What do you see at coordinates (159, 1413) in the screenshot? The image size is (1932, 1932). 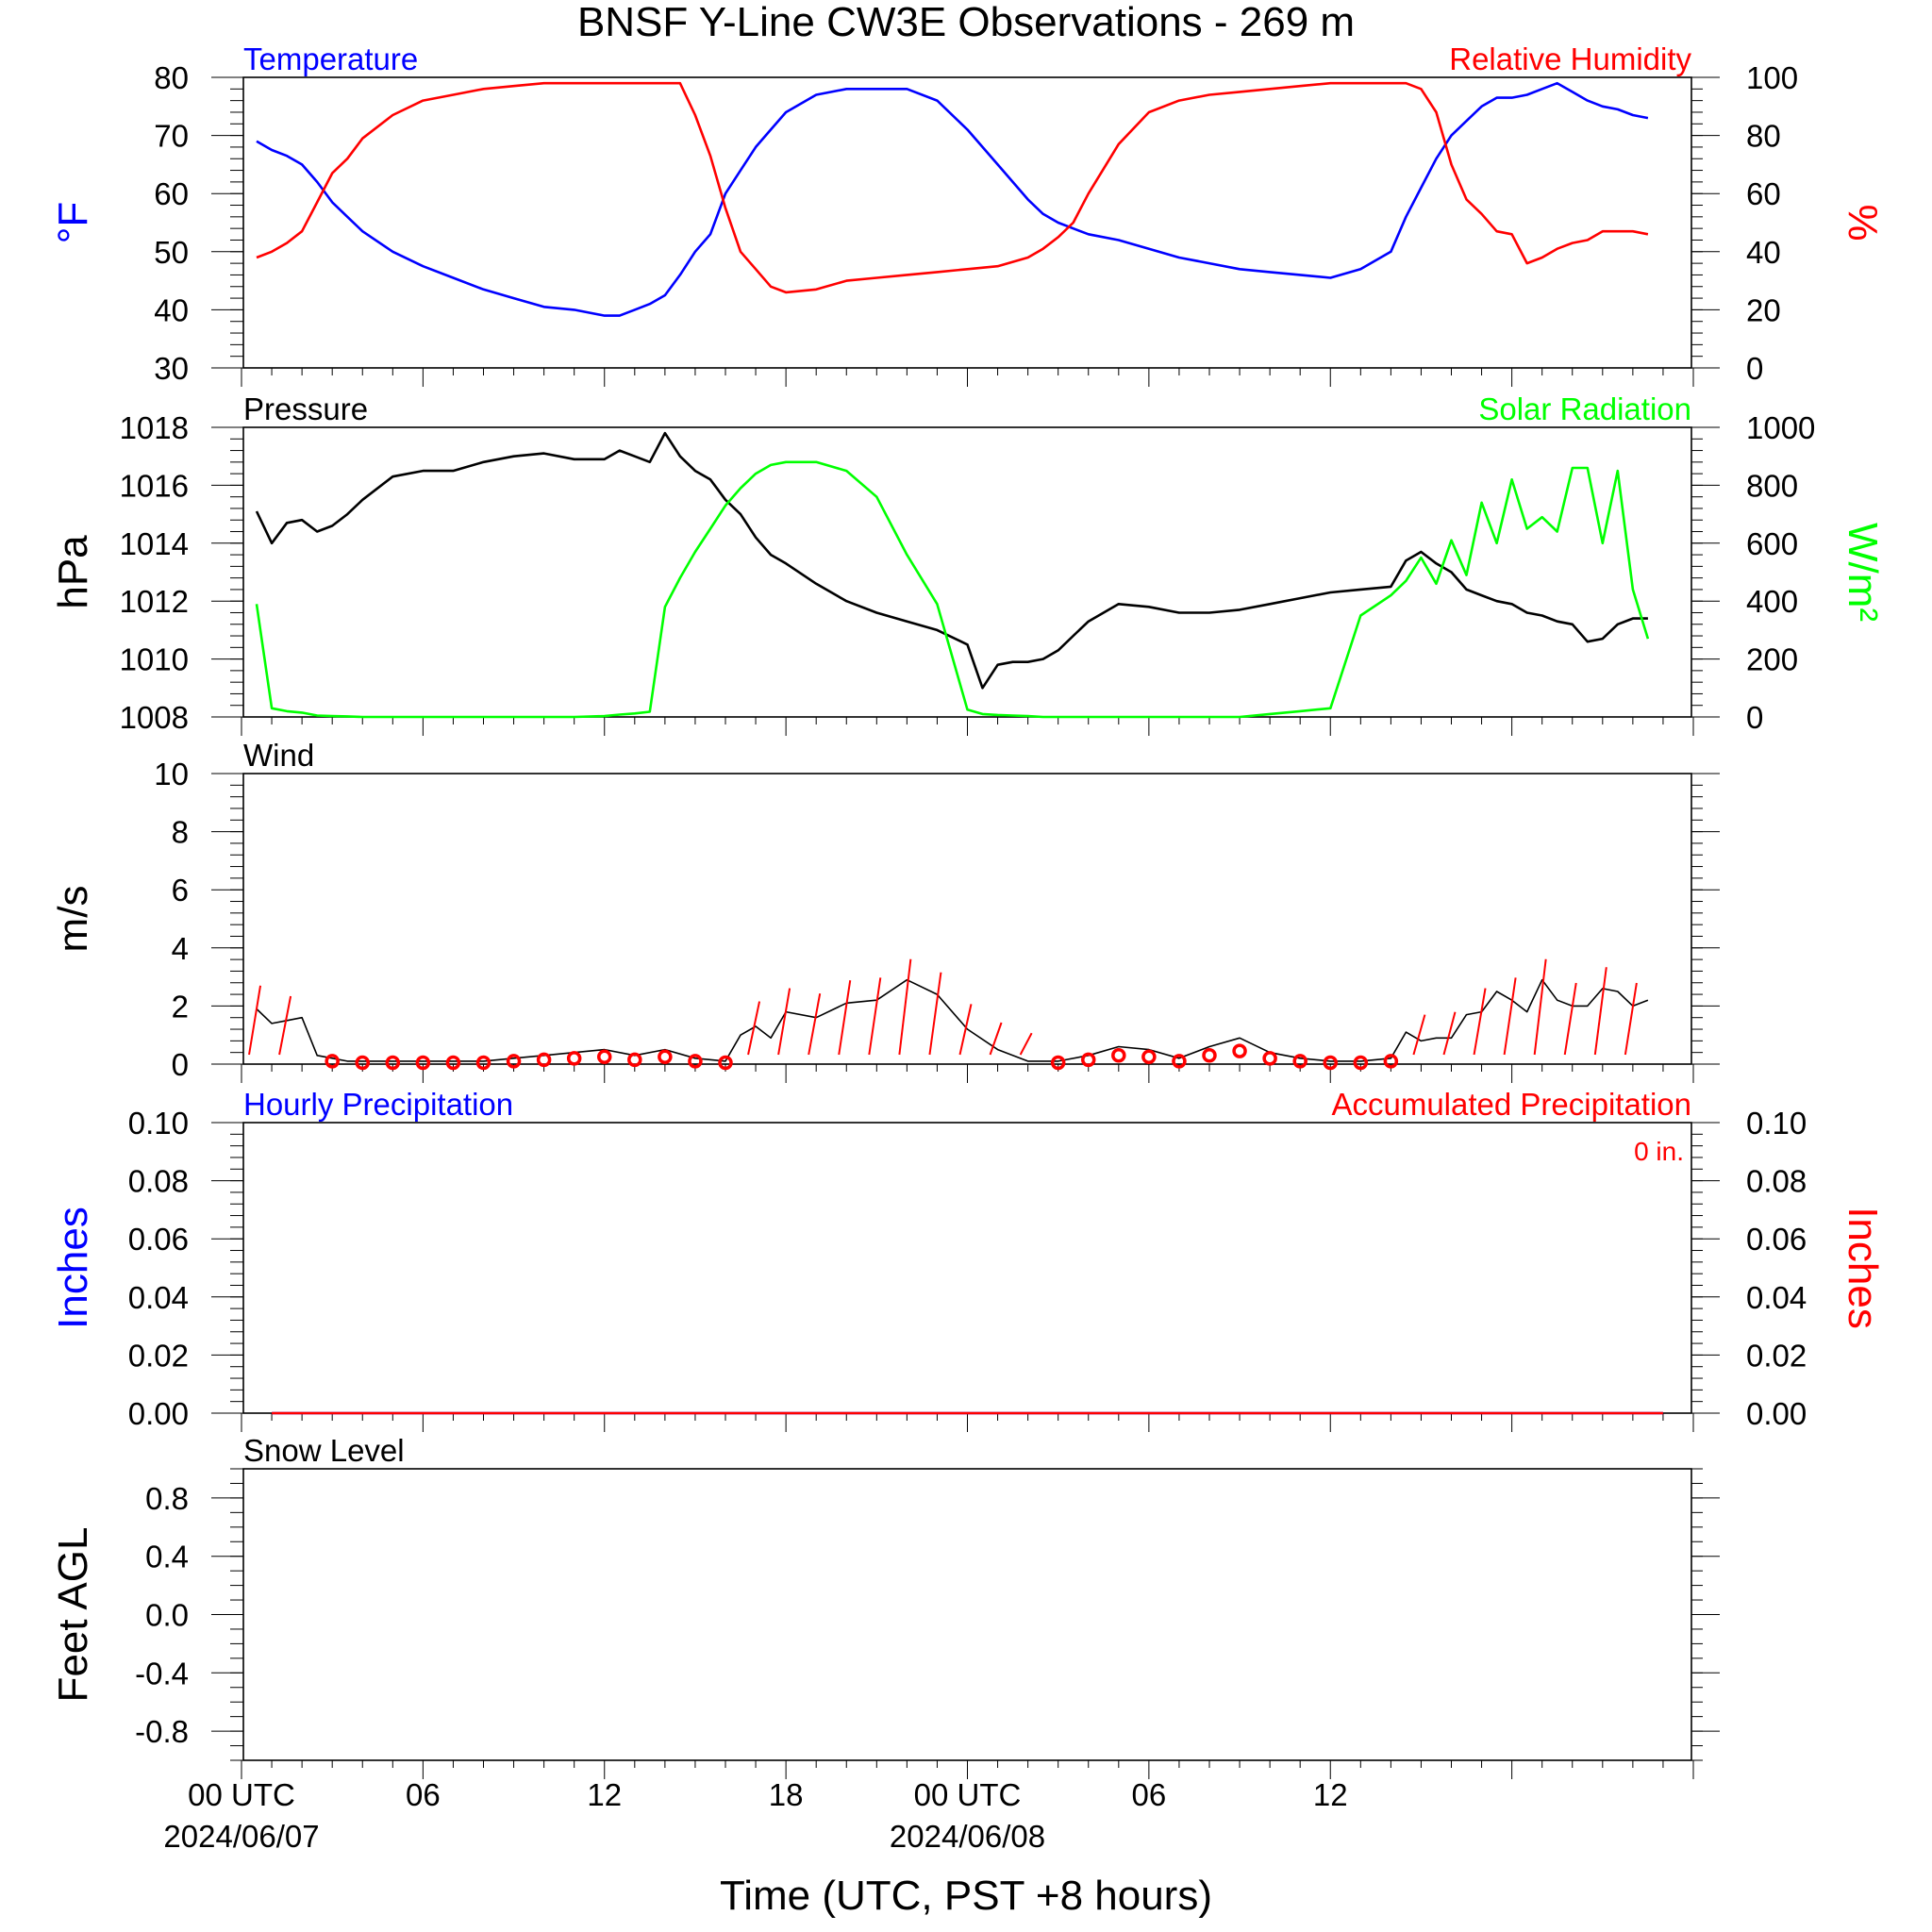 I see `y-left-tick-label: 0.00` at bounding box center [159, 1413].